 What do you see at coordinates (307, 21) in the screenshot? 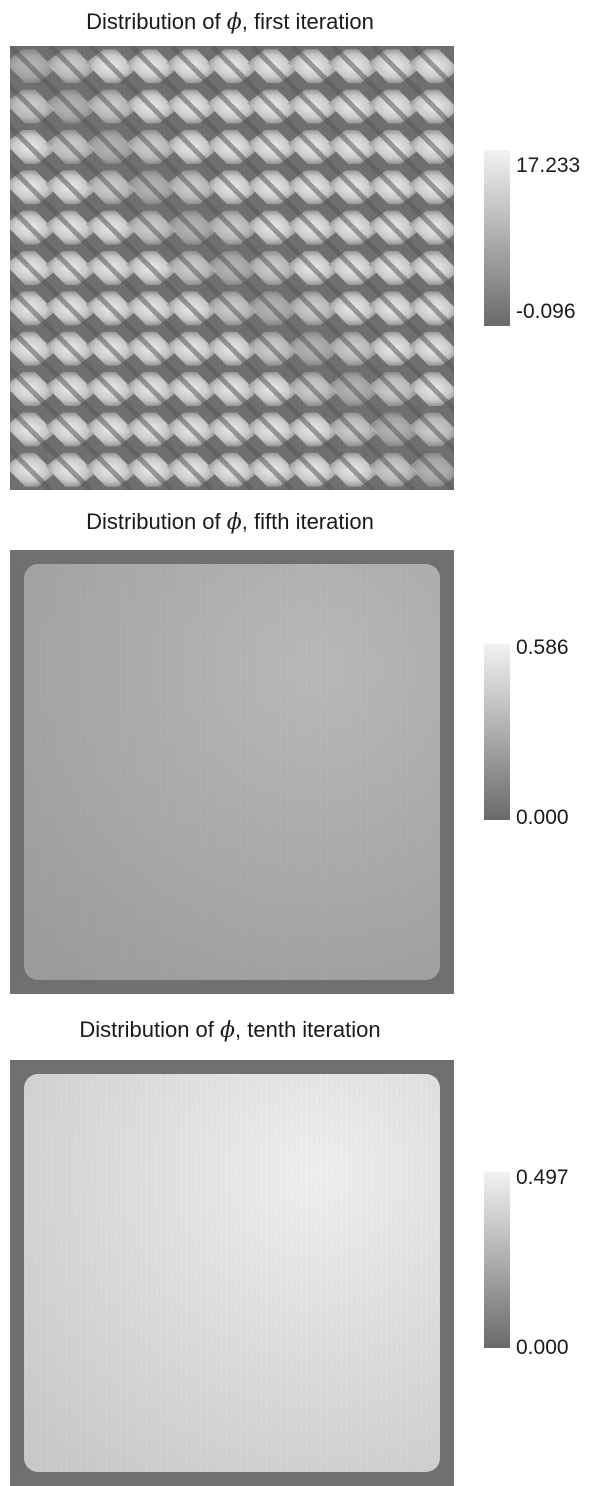
I see `title-suffix: , first iteration` at bounding box center [307, 21].